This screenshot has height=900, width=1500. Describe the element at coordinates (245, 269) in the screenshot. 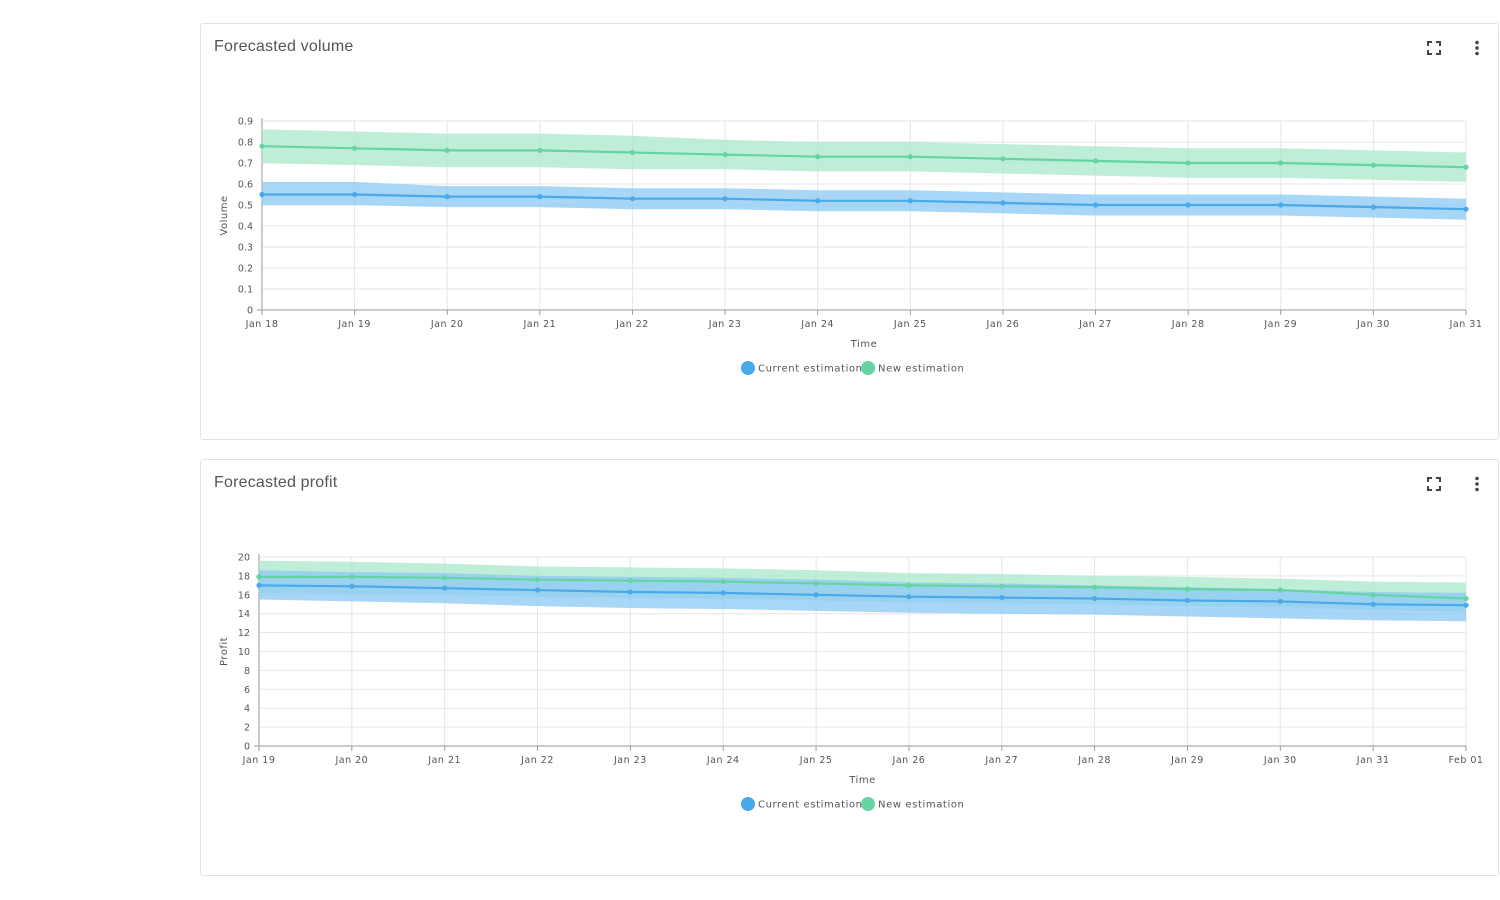

I see `y-tick-label: 0.2` at that location.